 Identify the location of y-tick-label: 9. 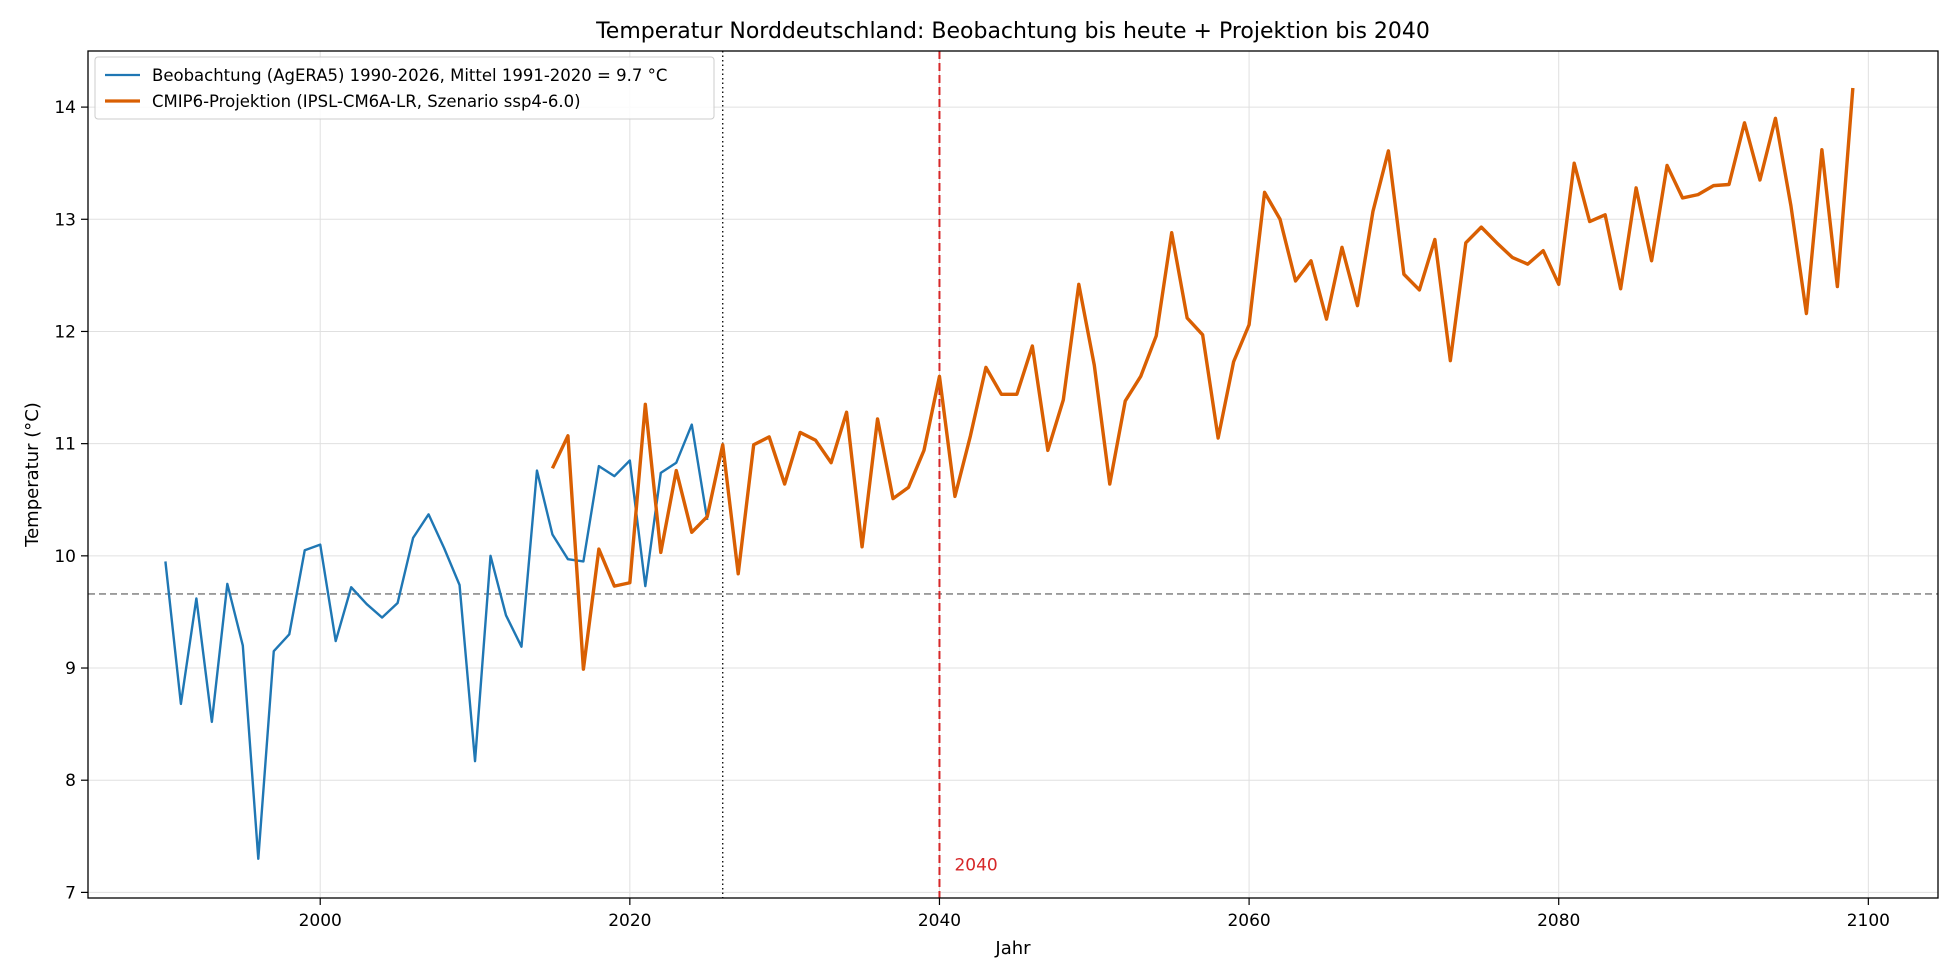
(70, 669).